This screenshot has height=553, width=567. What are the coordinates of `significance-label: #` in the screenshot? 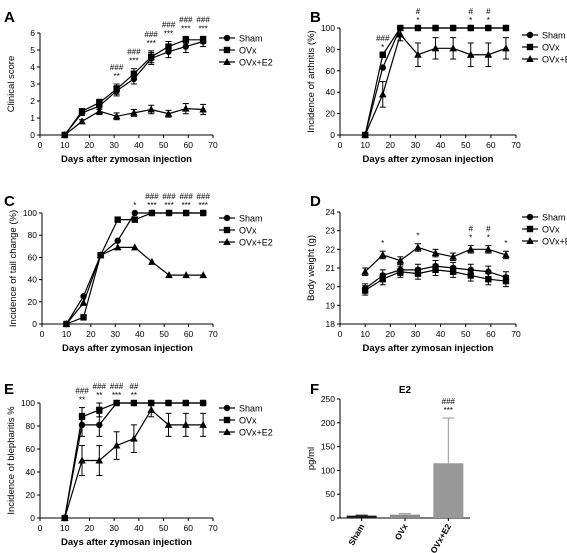 It's located at (488, 229).